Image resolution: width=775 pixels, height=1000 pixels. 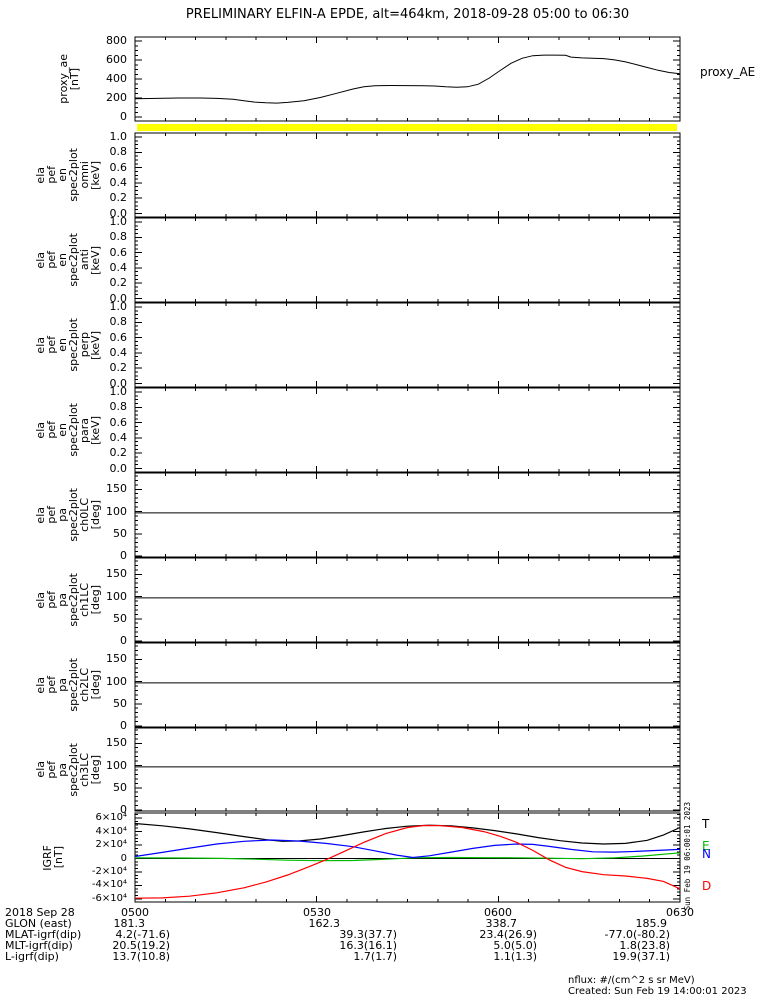 What do you see at coordinates (687, 856) in the screenshot?
I see `creation-watermark-vertical: Sun Feb 19 06:00:01 2023` at bounding box center [687, 856].